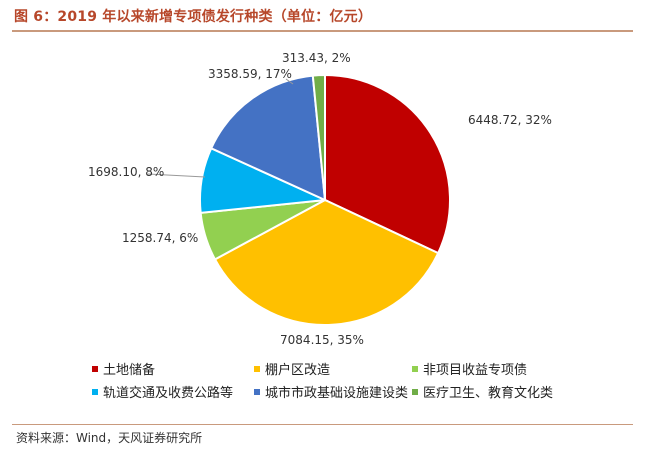 The width and height of the screenshot is (645, 454). I want to click on legend-label-4: 轨道交通及收费公路等, so click(168, 393).